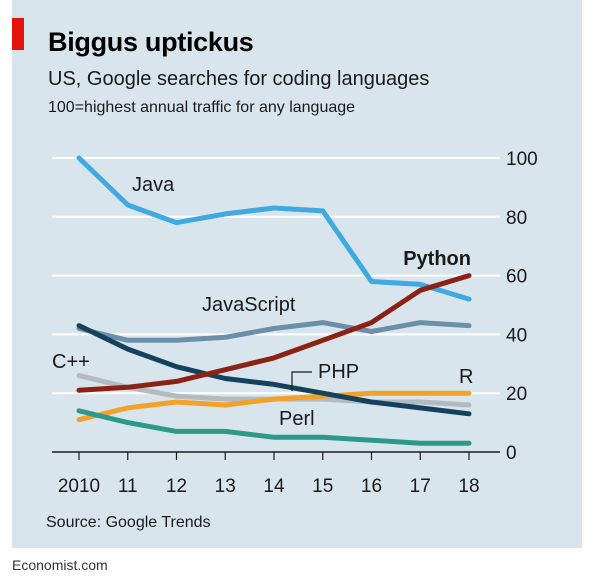 This screenshot has width=602, height=579. I want to click on series-label-cpp: C++, so click(71, 362).